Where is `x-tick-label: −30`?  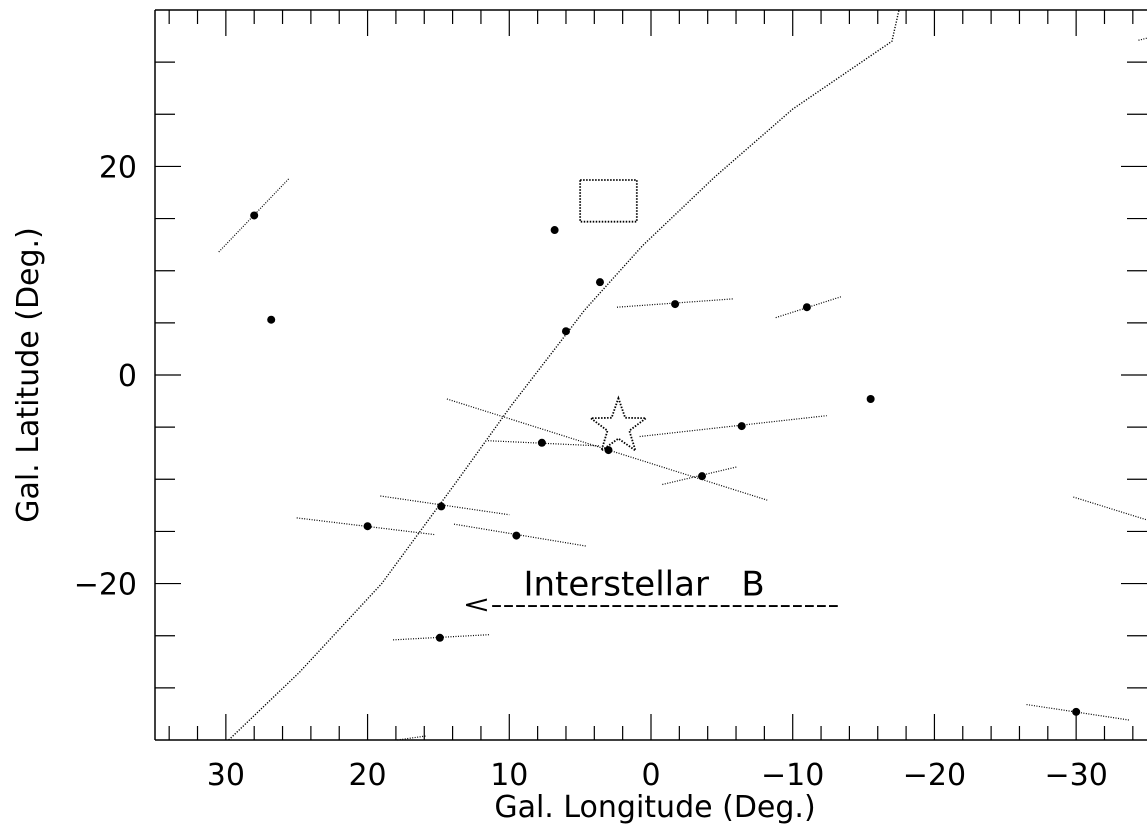
x-tick-label: −30 is located at coordinates (1075, 775).